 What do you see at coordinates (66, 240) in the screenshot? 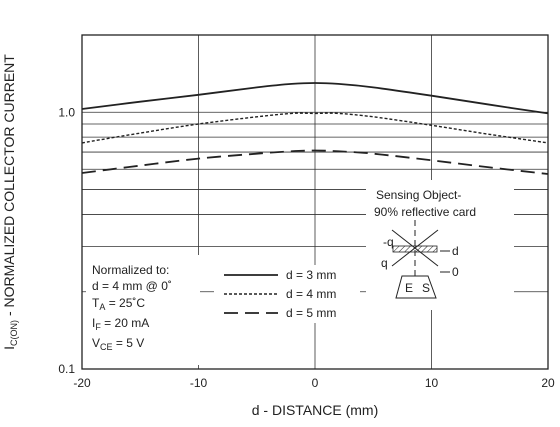
I see `y-tick-labels: 1.0 0.1` at bounding box center [66, 240].